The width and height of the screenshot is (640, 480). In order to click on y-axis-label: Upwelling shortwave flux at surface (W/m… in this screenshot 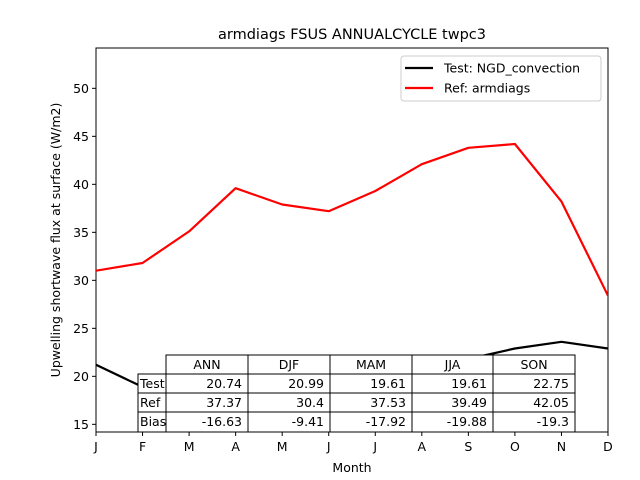, I will do `click(55, 240)`.